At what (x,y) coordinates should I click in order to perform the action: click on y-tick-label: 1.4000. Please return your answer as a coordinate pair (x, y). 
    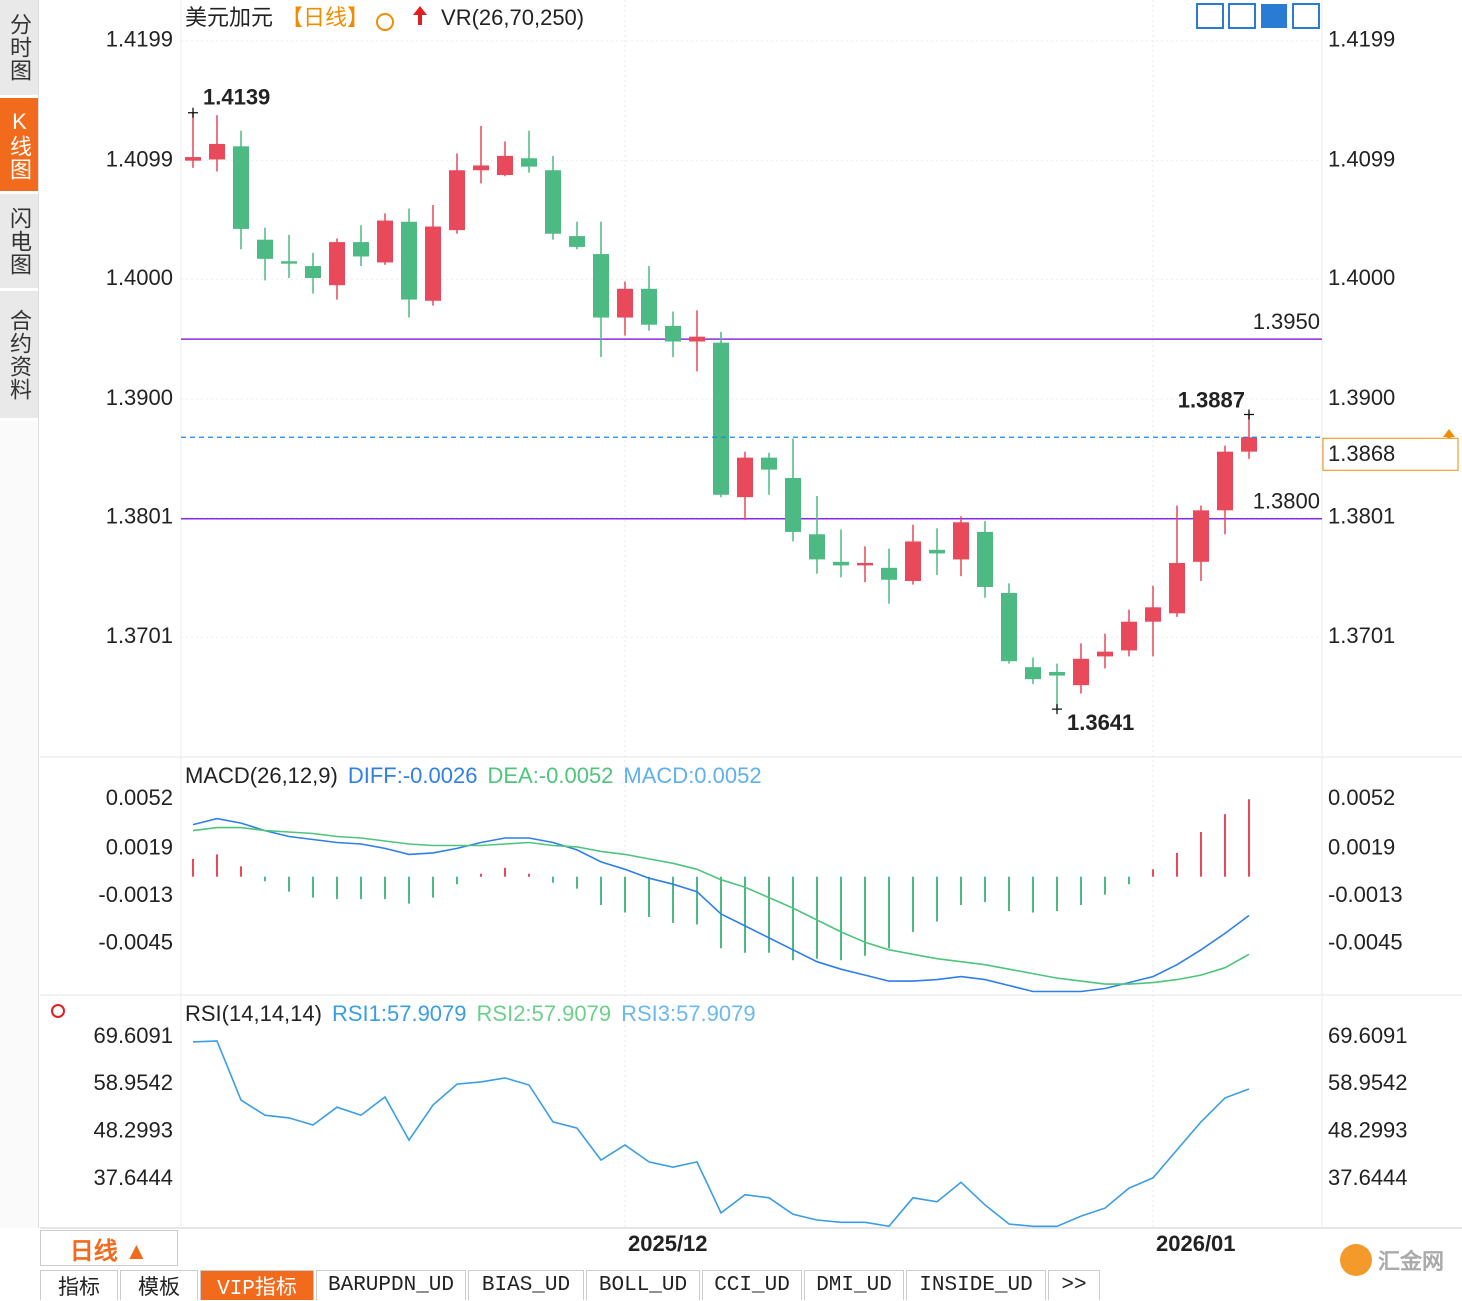
    Looking at the image, I should click on (139, 277).